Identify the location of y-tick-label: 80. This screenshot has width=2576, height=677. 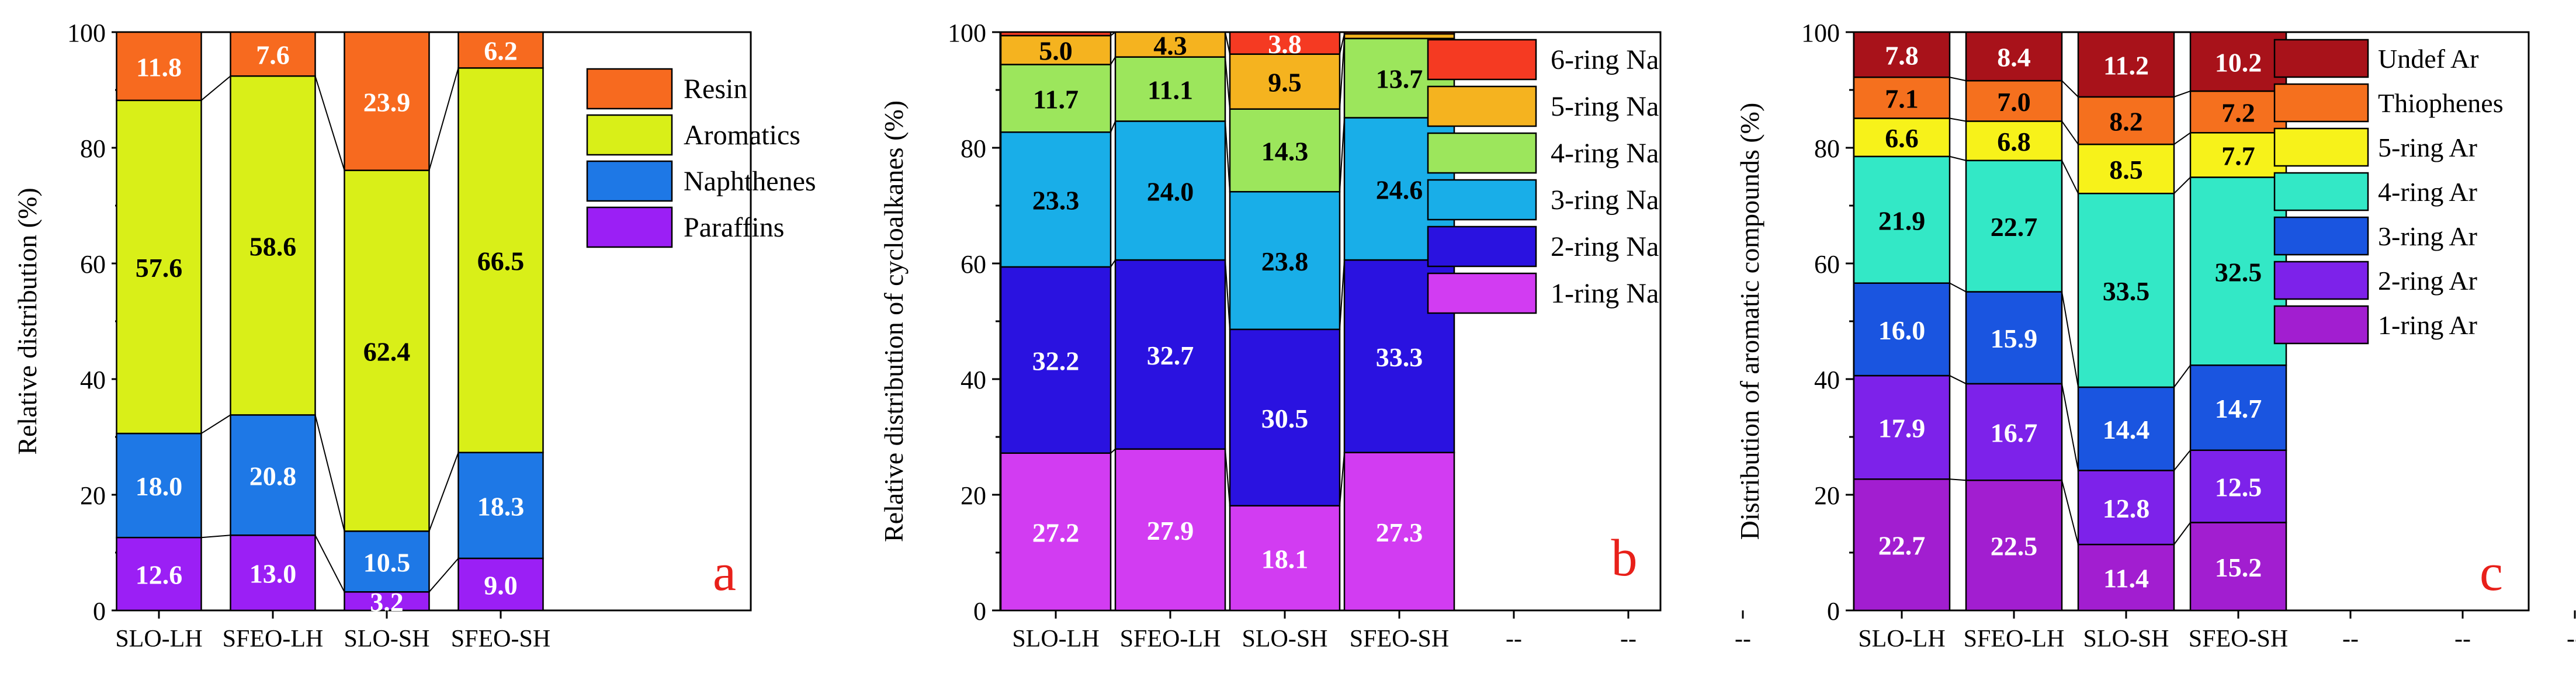
(93, 148).